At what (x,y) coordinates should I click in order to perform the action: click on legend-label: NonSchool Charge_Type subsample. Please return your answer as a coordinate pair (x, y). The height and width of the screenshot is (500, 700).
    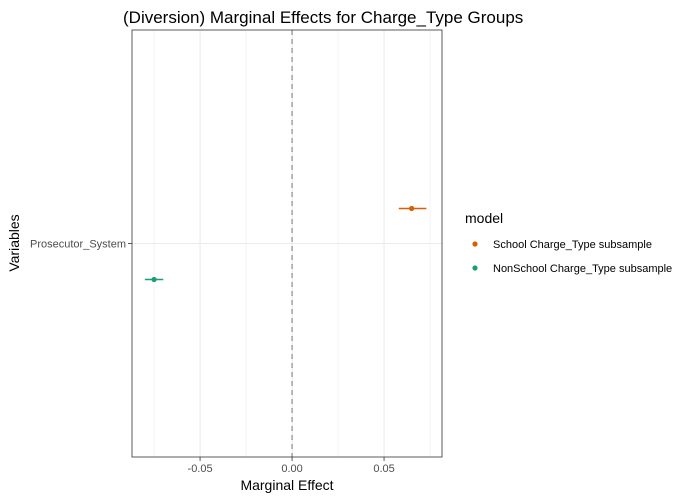
    Looking at the image, I should click on (582, 269).